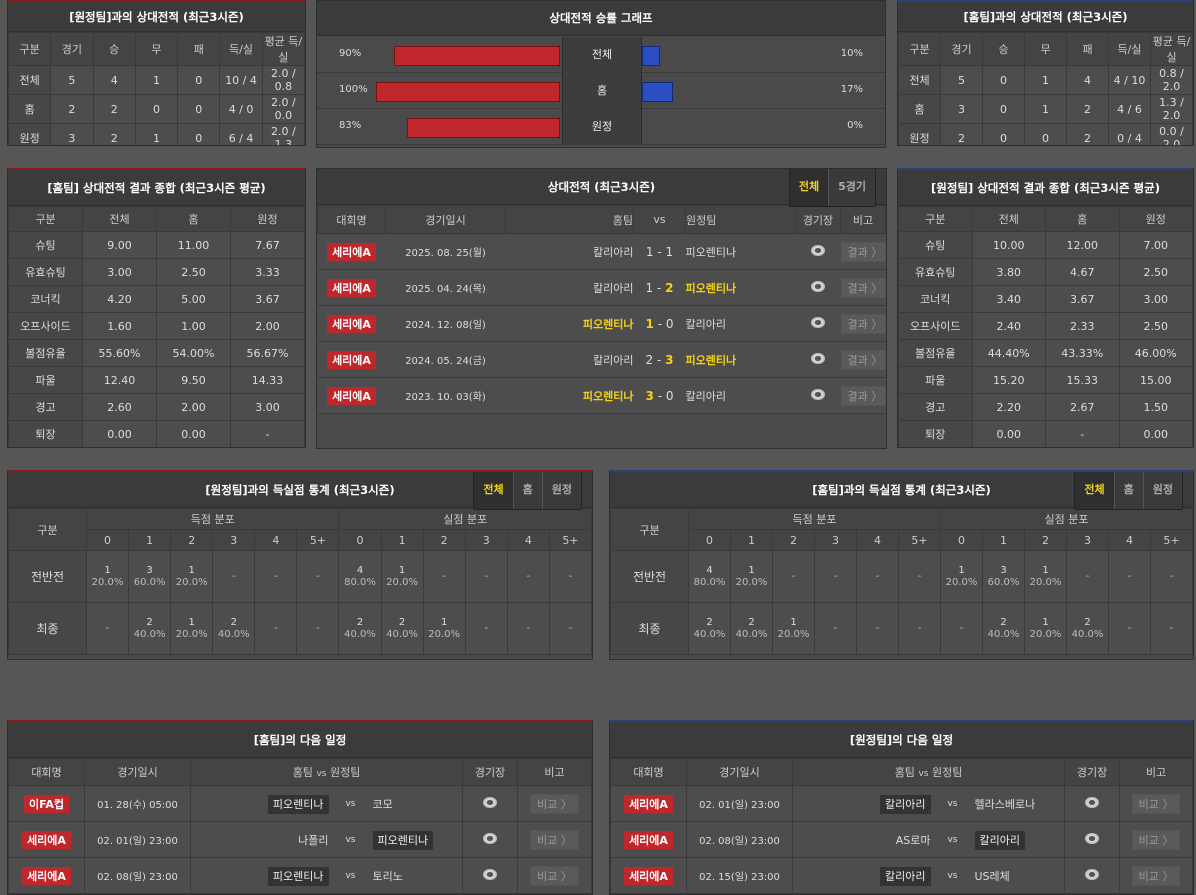  Describe the element at coordinates (901, 875) in the screenshot. I see `schedule-row: 세리에A 02. 15(일) 23:00 칼리아리 vs US레체 비교 〉` at that location.